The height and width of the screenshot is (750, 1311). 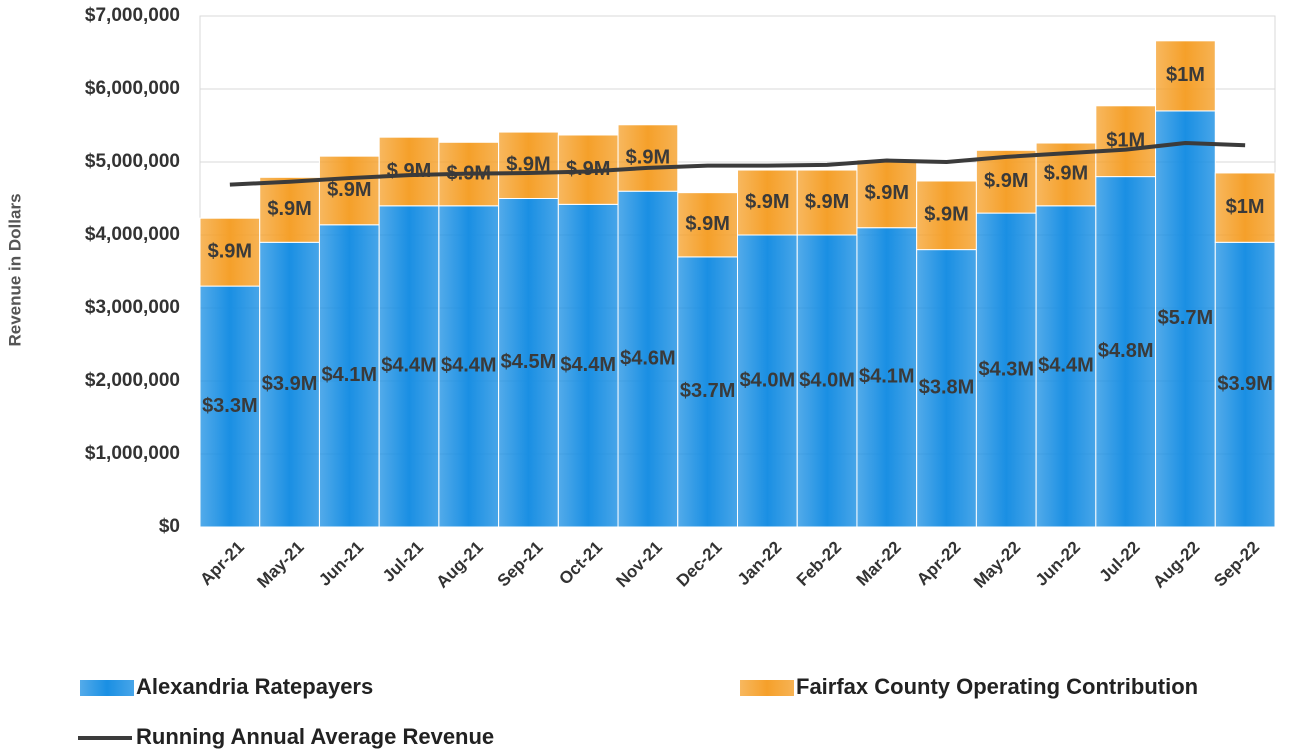 I want to click on data-label: $3.3M, so click(x=230, y=406).